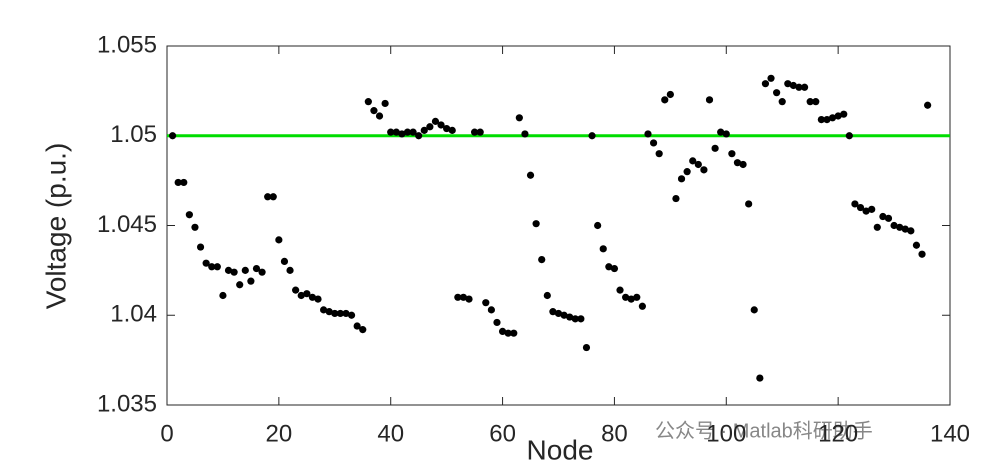 The image size is (1002, 472). What do you see at coordinates (726, 433) in the screenshot?
I see `x-tick-label: 100` at bounding box center [726, 433].